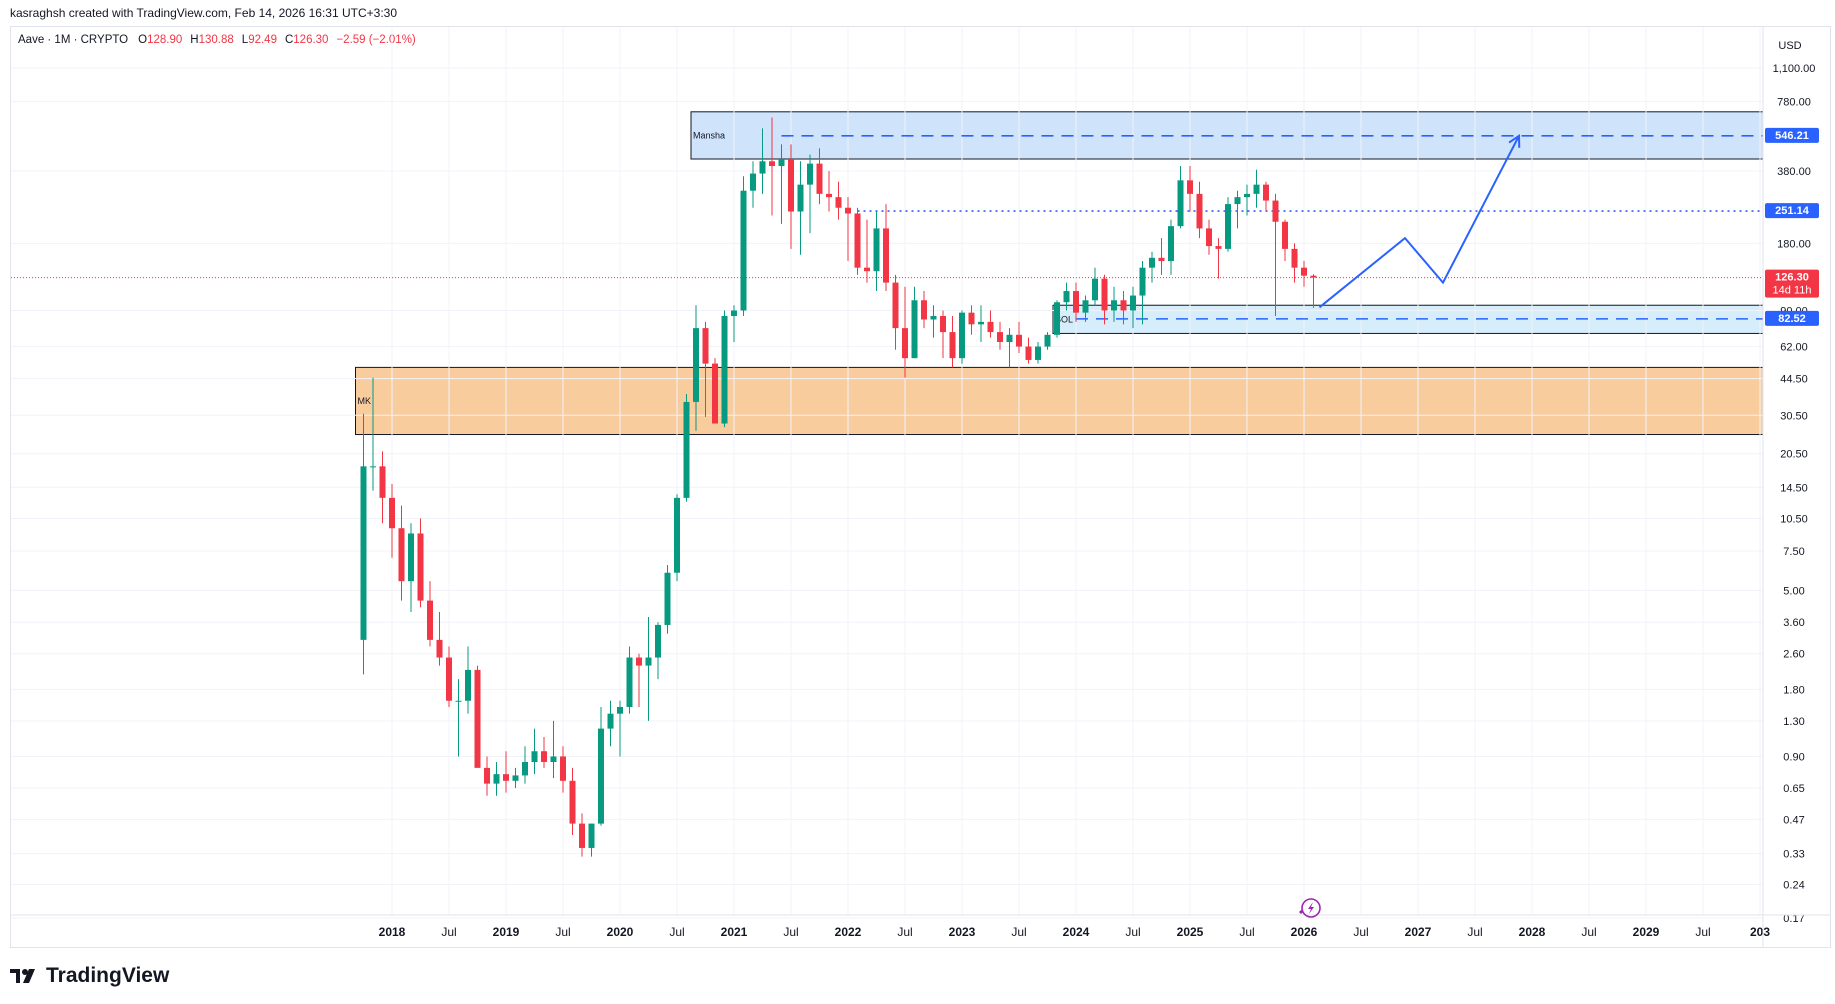 The width and height of the screenshot is (1835, 1004). Describe the element at coordinates (89, 976) in the screenshot. I see `tradingview-logo: TradingView` at that location.